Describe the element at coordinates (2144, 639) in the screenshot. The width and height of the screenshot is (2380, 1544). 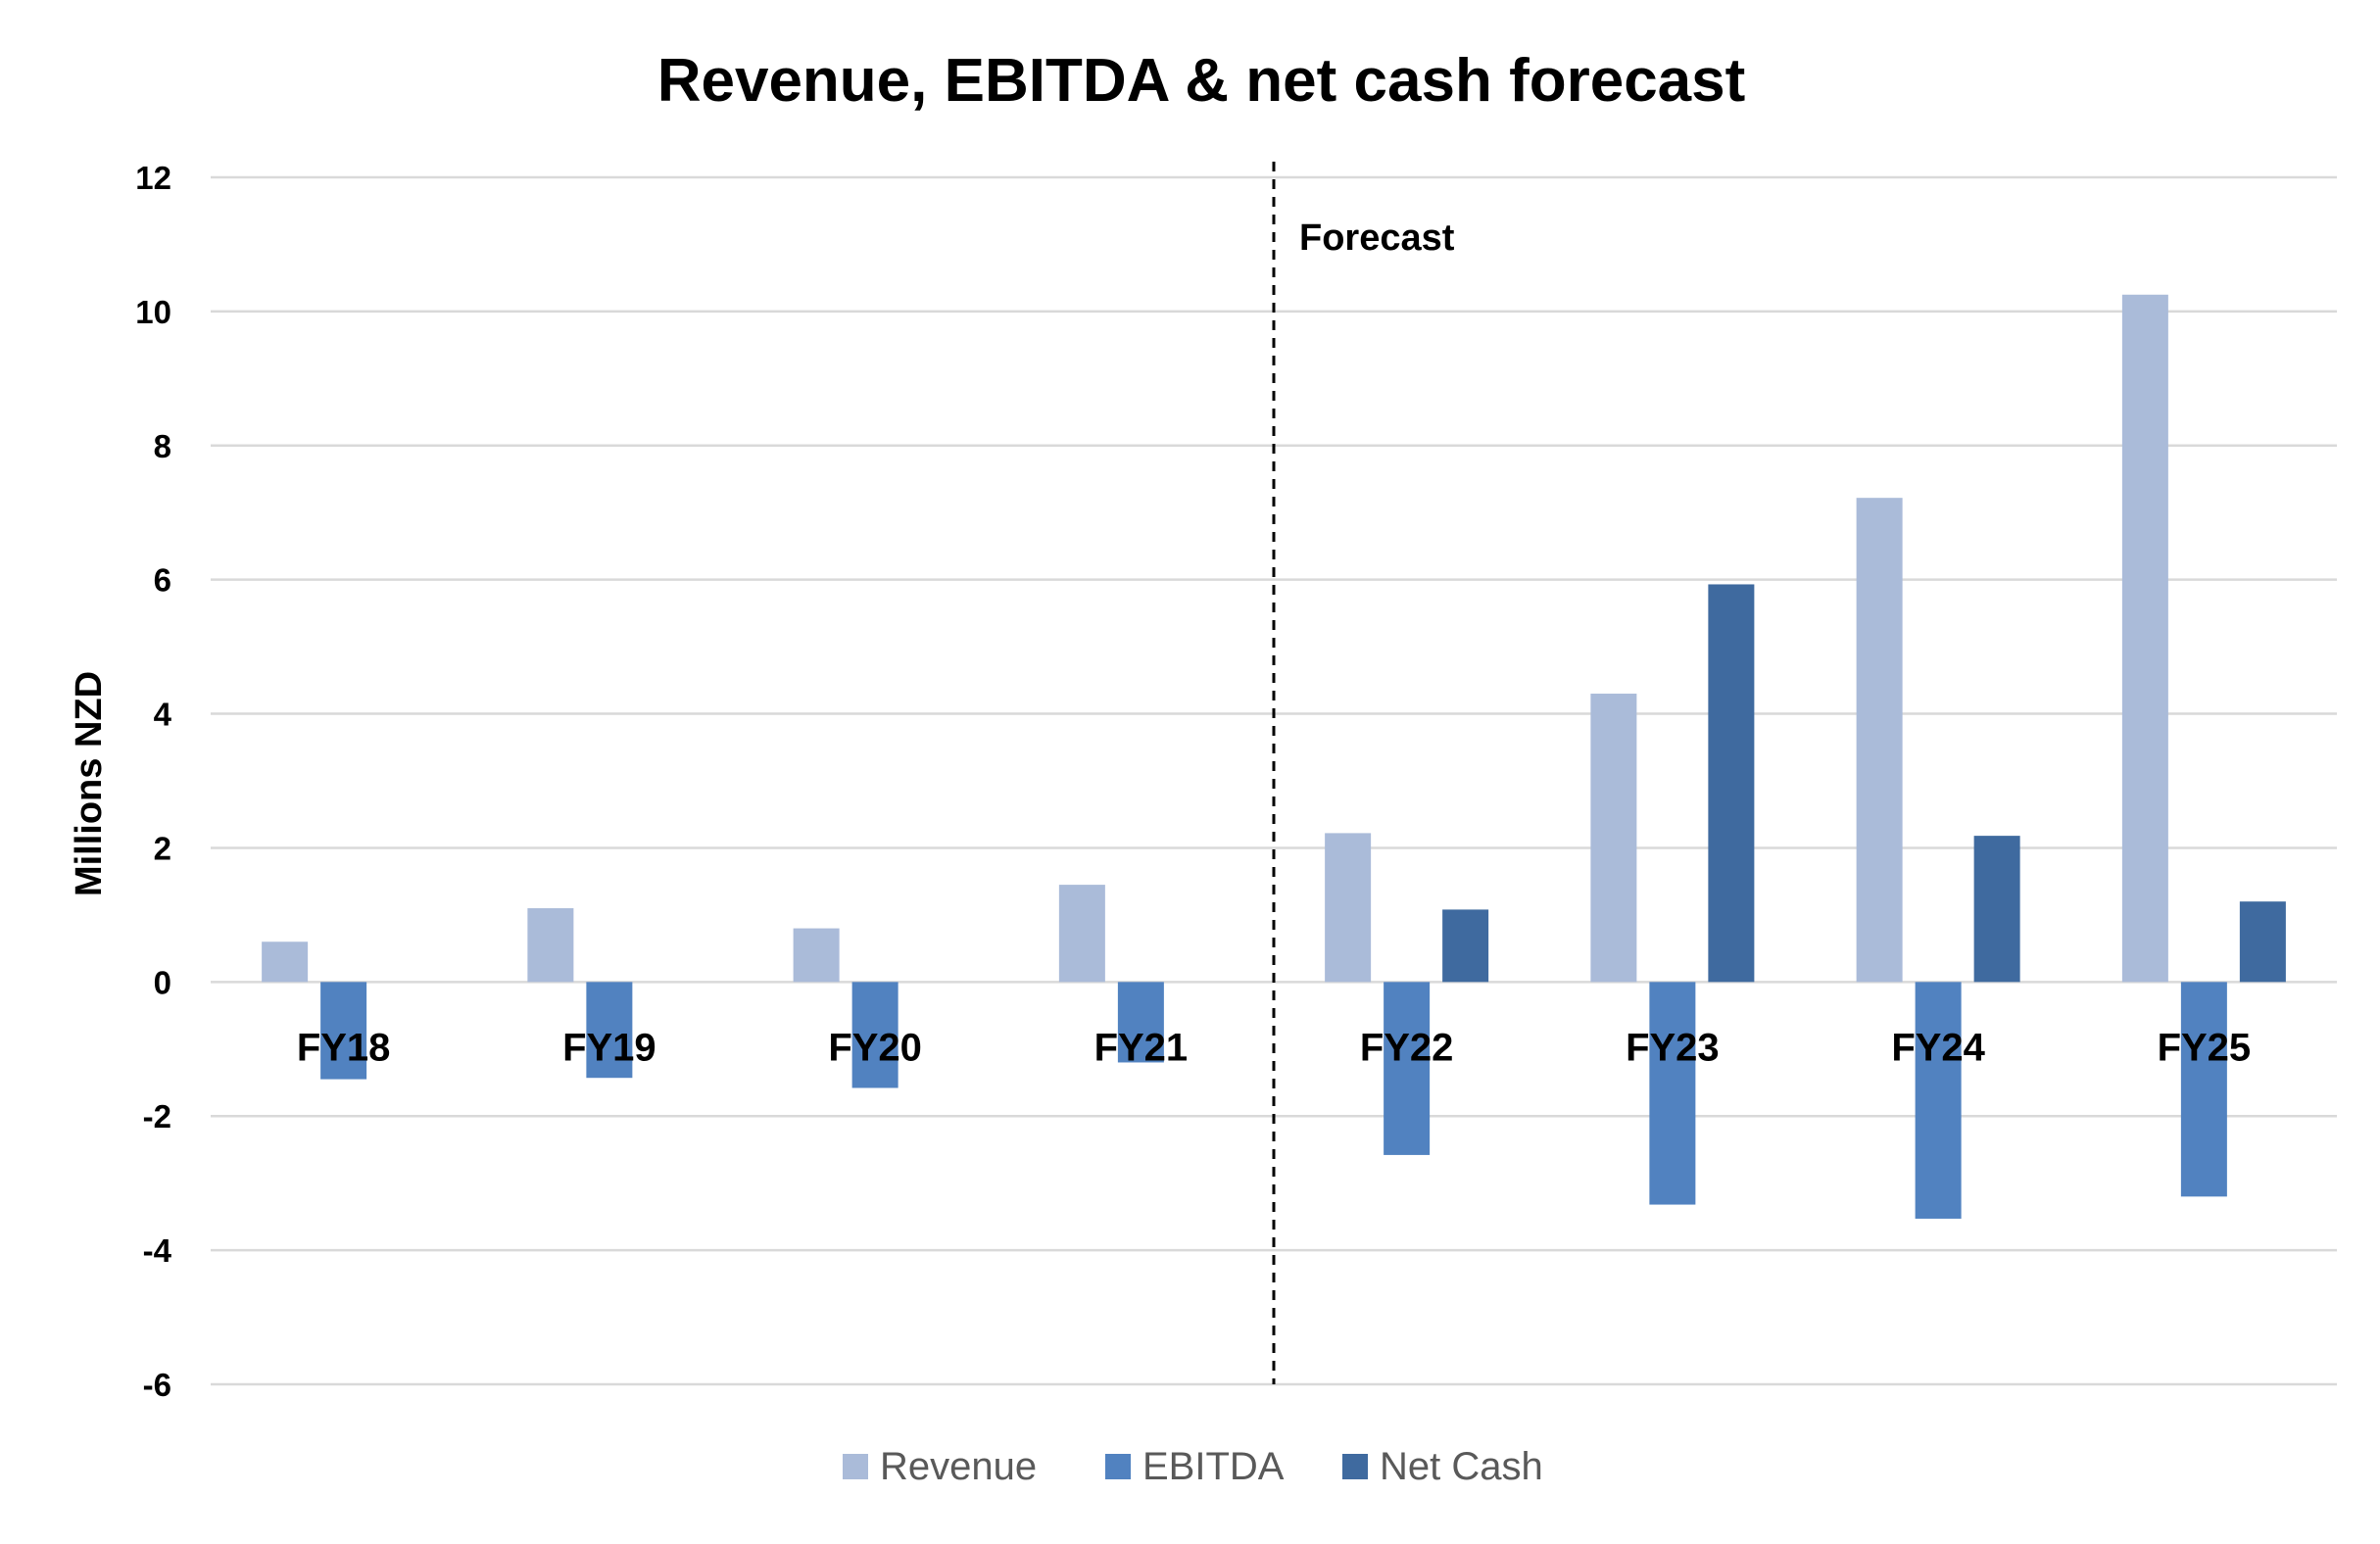
I see `bar-revenue-fy25` at that location.